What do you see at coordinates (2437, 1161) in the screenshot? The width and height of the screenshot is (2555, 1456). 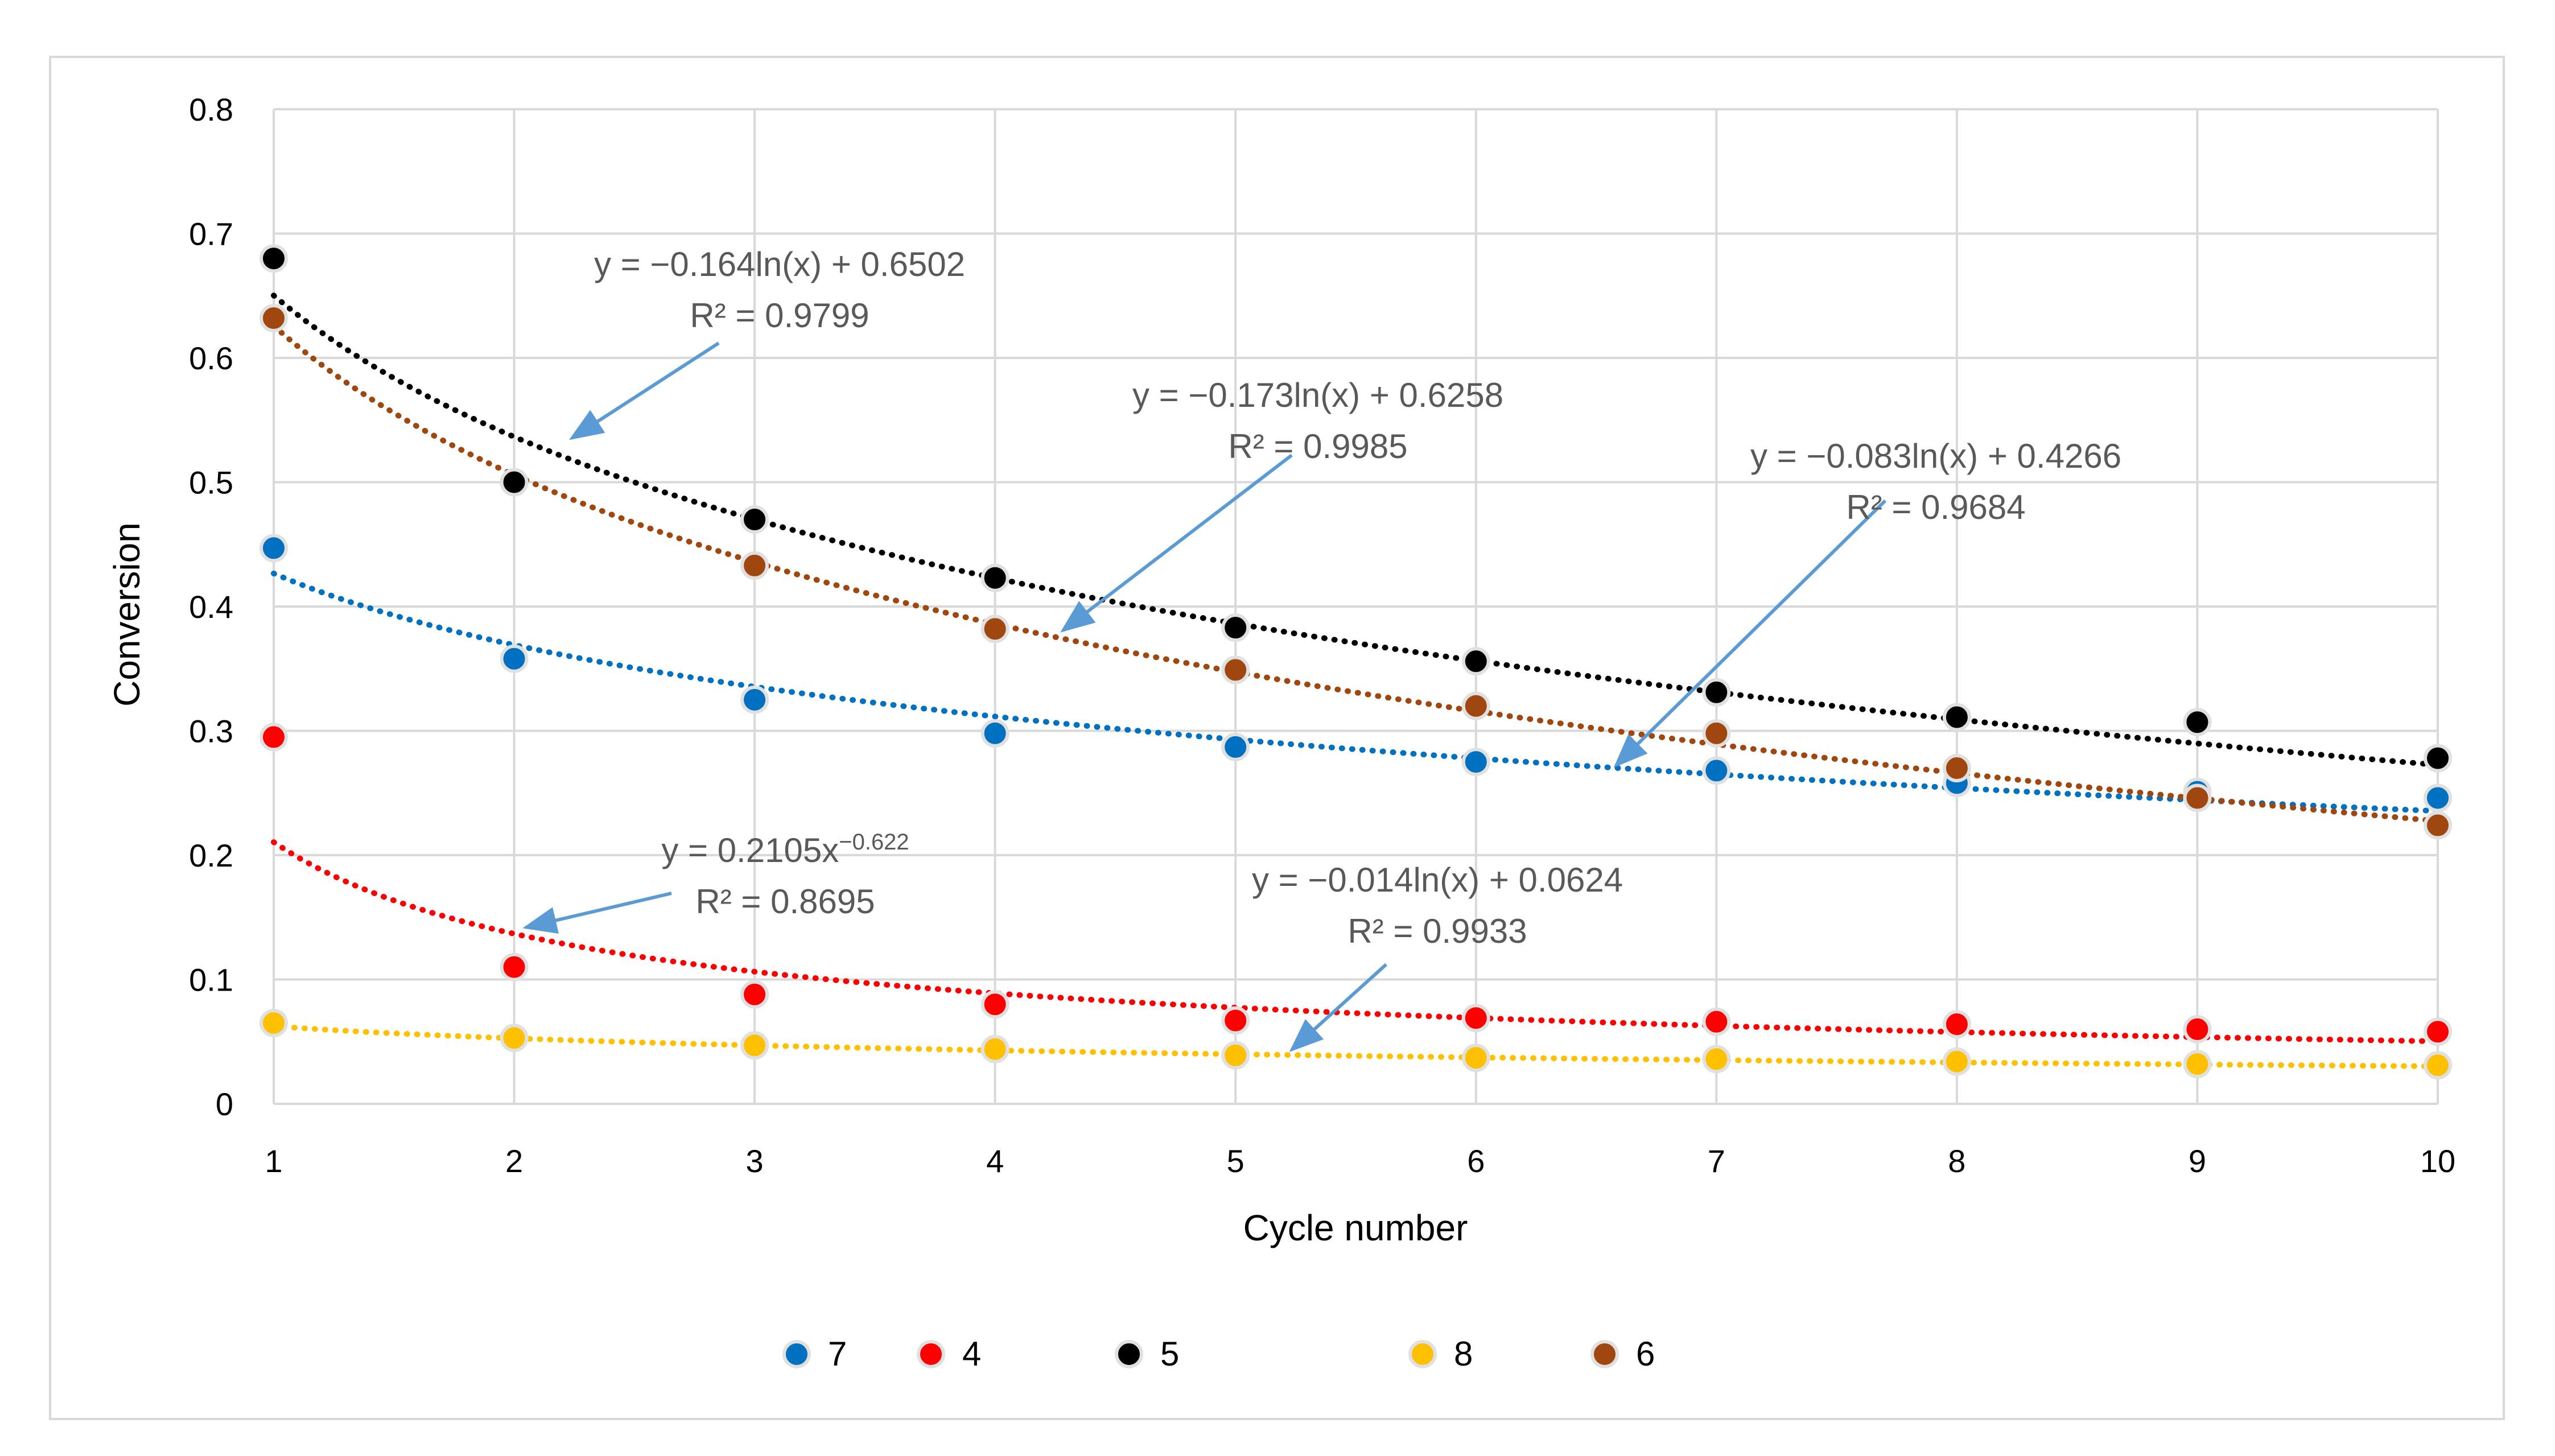 I see `x-tick-label: 10` at bounding box center [2437, 1161].